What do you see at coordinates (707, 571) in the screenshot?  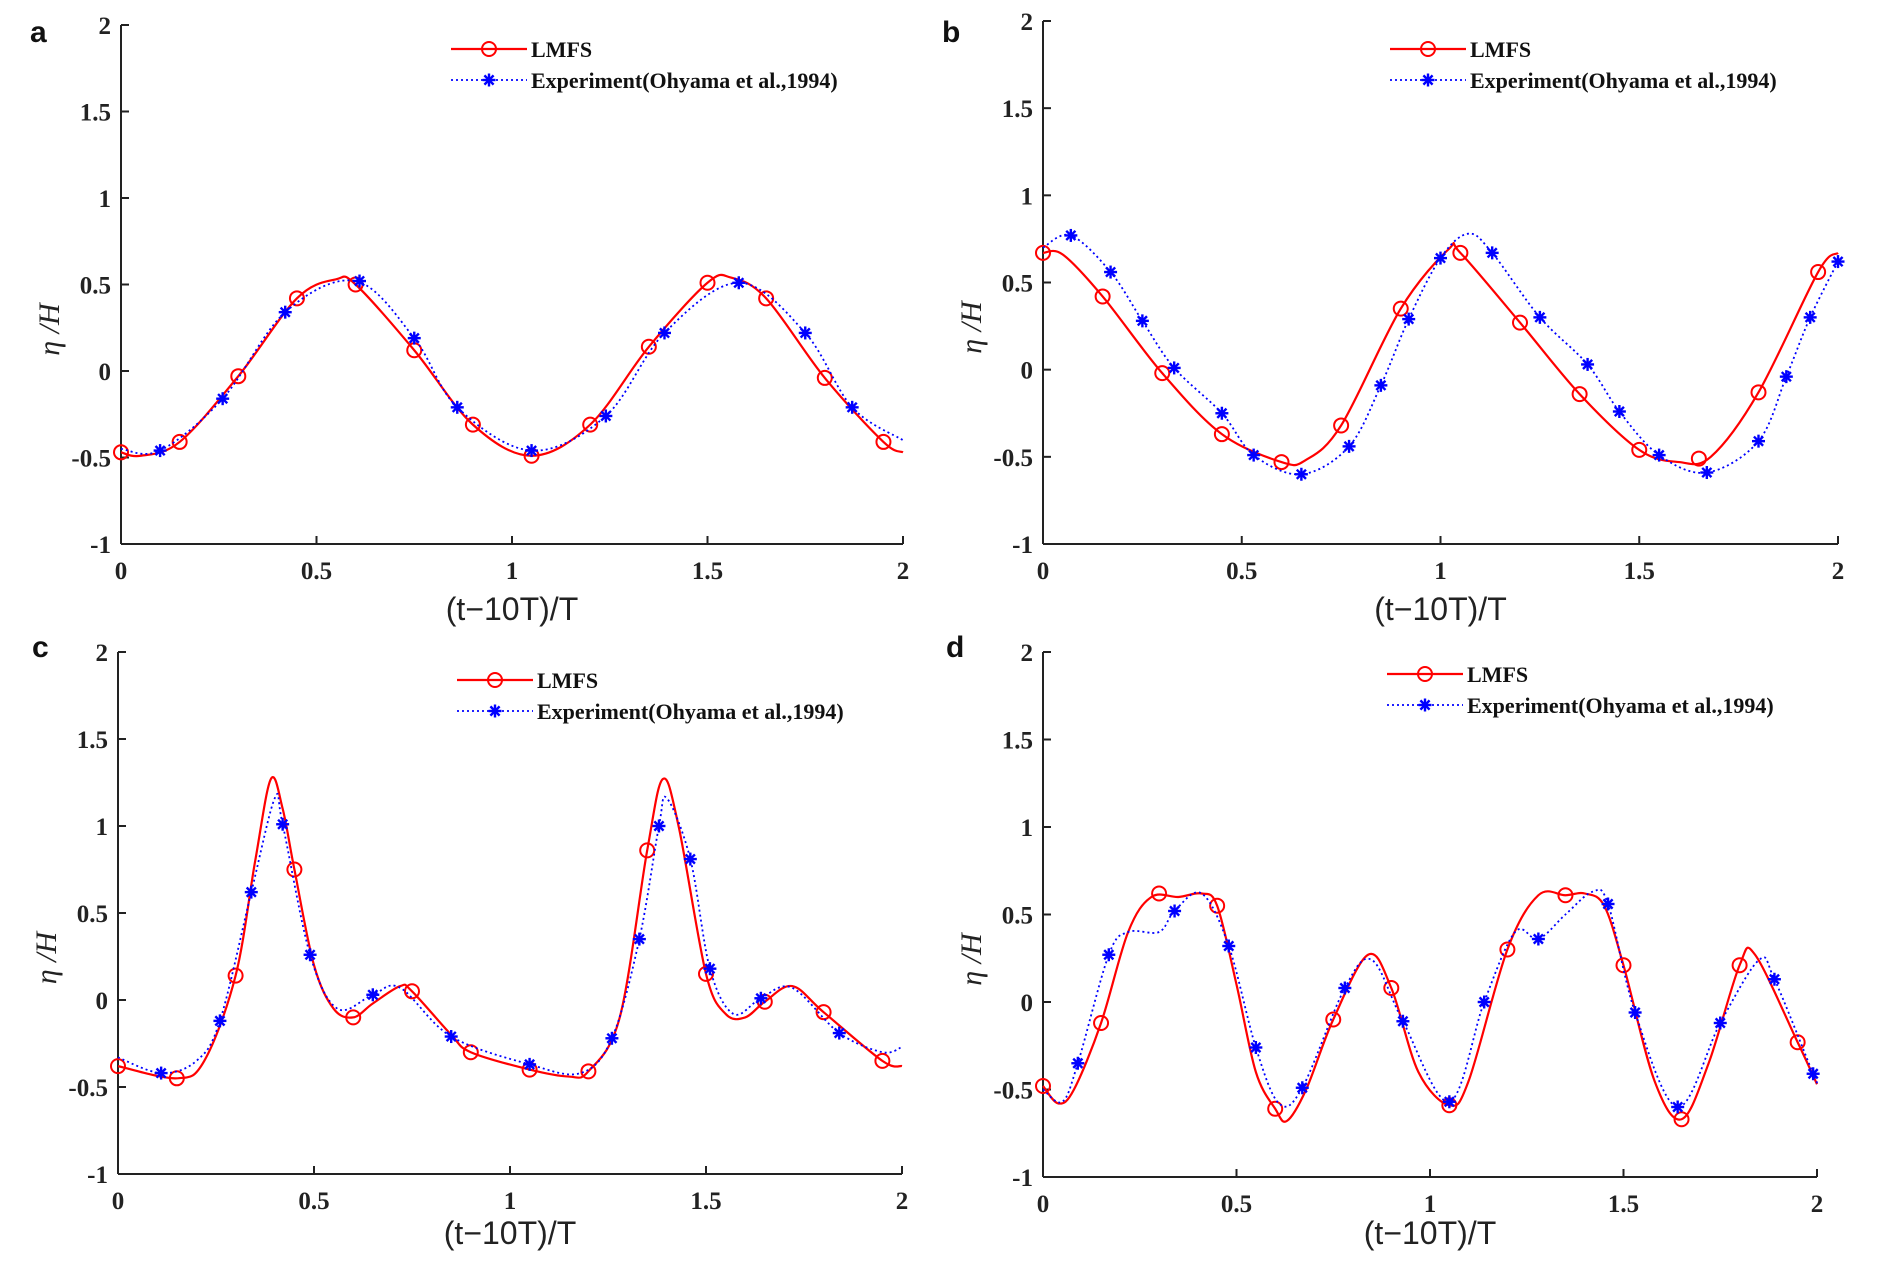 I see `x-tick-label: 1.5` at bounding box center [707, 571].